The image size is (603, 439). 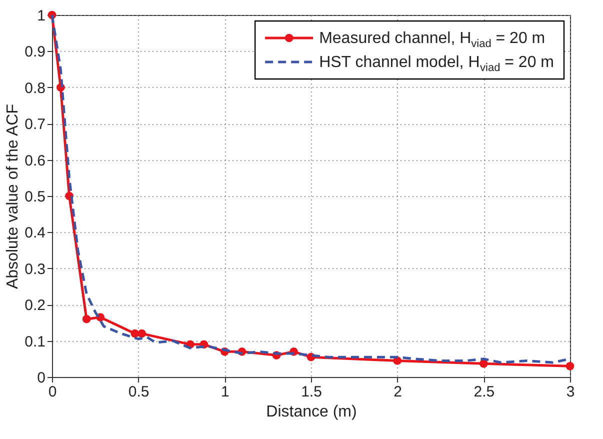 I want to click on x-tick-label: 2.5, so click(x=484, y=392).